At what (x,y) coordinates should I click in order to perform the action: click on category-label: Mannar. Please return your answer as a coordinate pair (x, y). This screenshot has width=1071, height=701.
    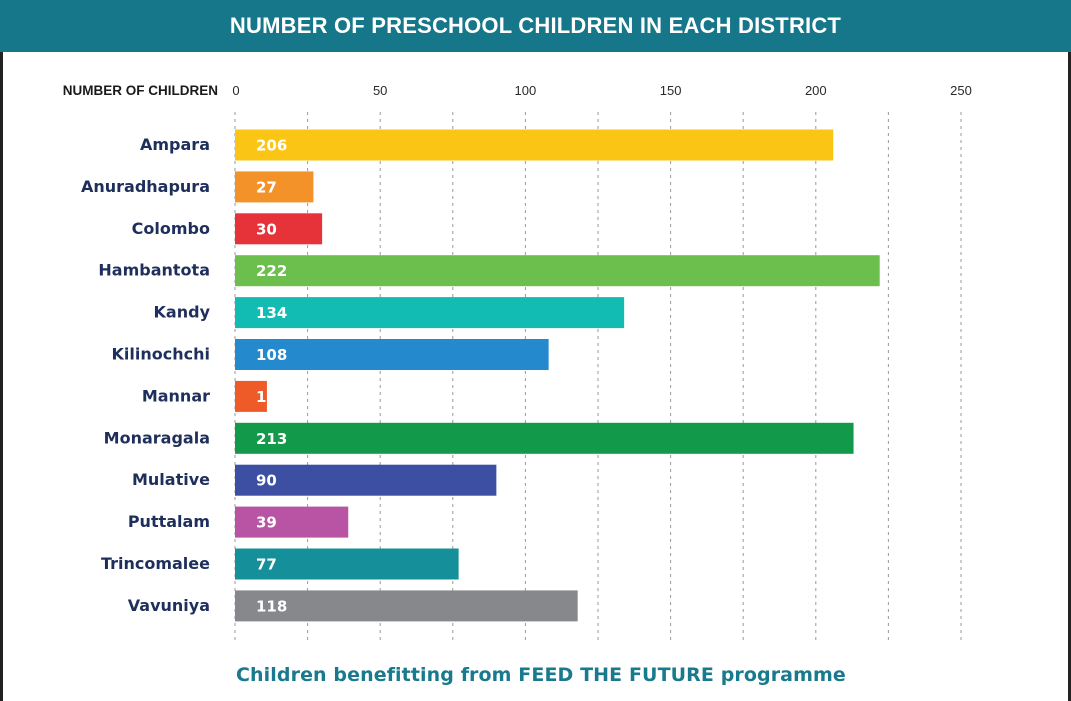
    Looking at the image, I should click on (176, 395).